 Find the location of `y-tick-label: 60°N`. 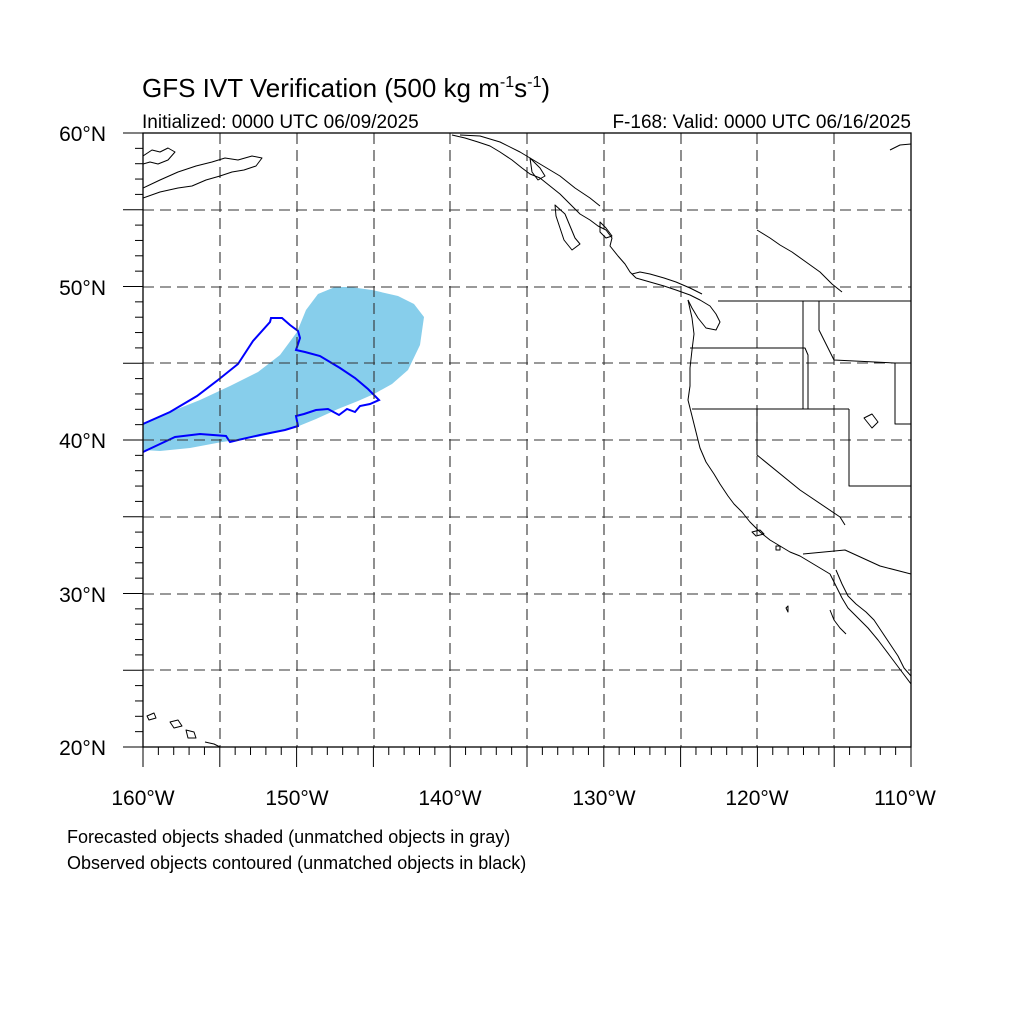

y-tick-label: 60°N is located at coordinates (82, 134).